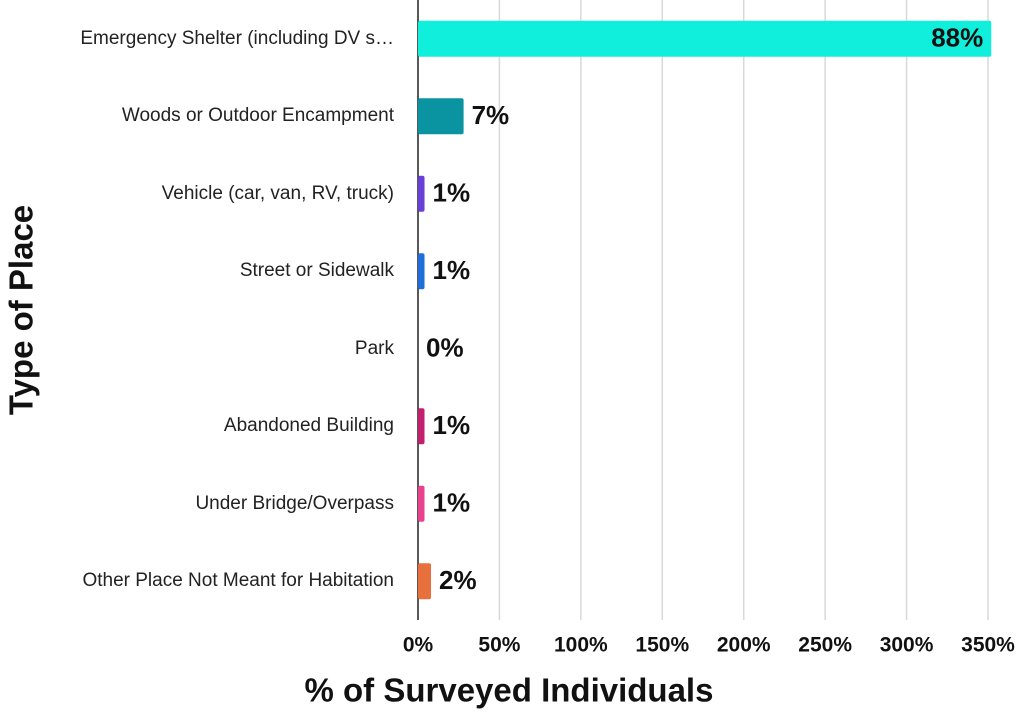 Image resolution: width=1019 pixels, height=715 pixels. I want to click on value-label: 88%, so click(957, 38).